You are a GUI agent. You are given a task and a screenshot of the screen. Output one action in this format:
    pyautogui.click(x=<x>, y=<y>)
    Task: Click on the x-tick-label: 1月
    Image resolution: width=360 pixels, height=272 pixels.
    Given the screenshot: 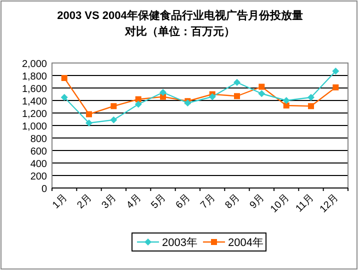 What is the action you would take?
    pyautogui.click(x=60, y=202)
    